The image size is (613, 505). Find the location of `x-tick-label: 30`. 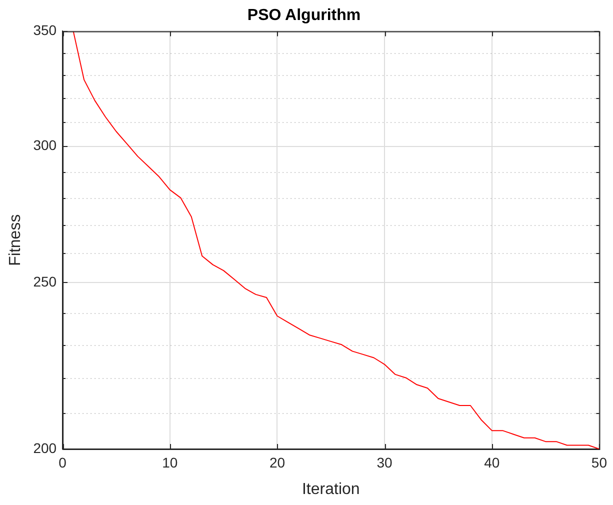

x-tick-label: 30 is located at coordinates (384, 462).